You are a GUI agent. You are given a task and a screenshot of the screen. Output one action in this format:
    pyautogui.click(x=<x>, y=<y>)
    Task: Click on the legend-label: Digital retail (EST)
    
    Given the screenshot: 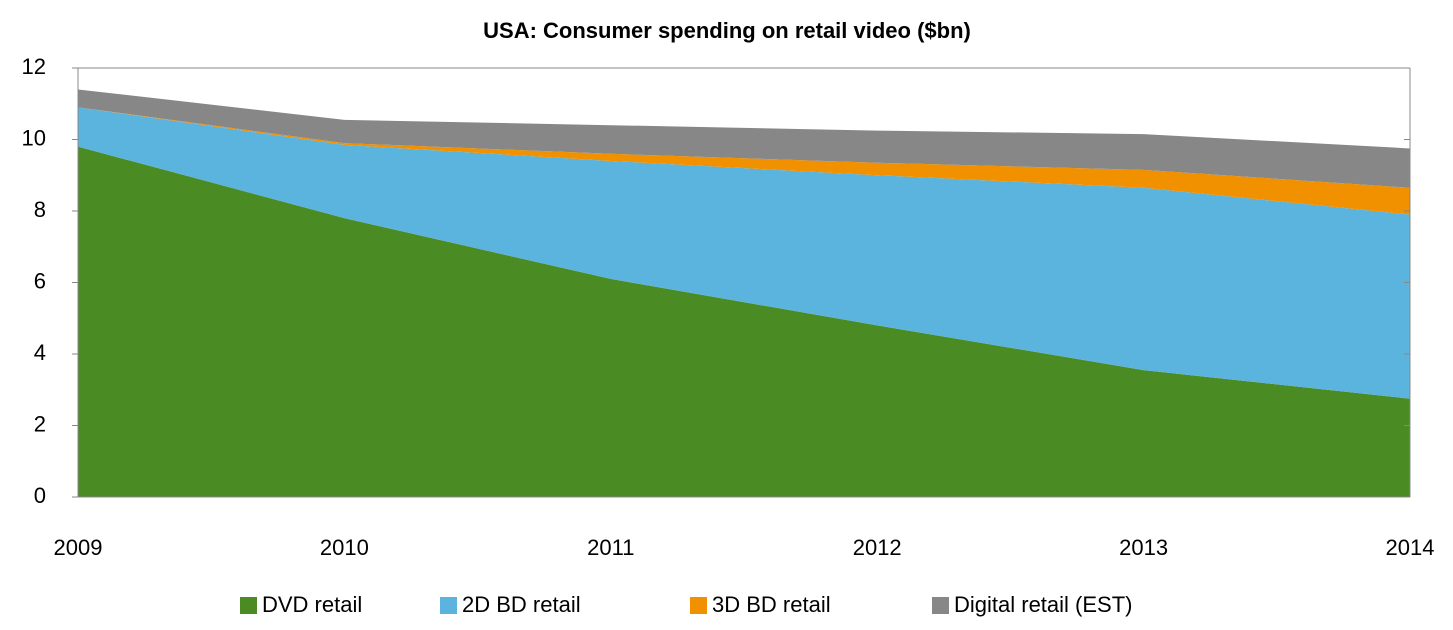 What is the action you would take?
    pyautogui.click(x=1043, y=604)
    